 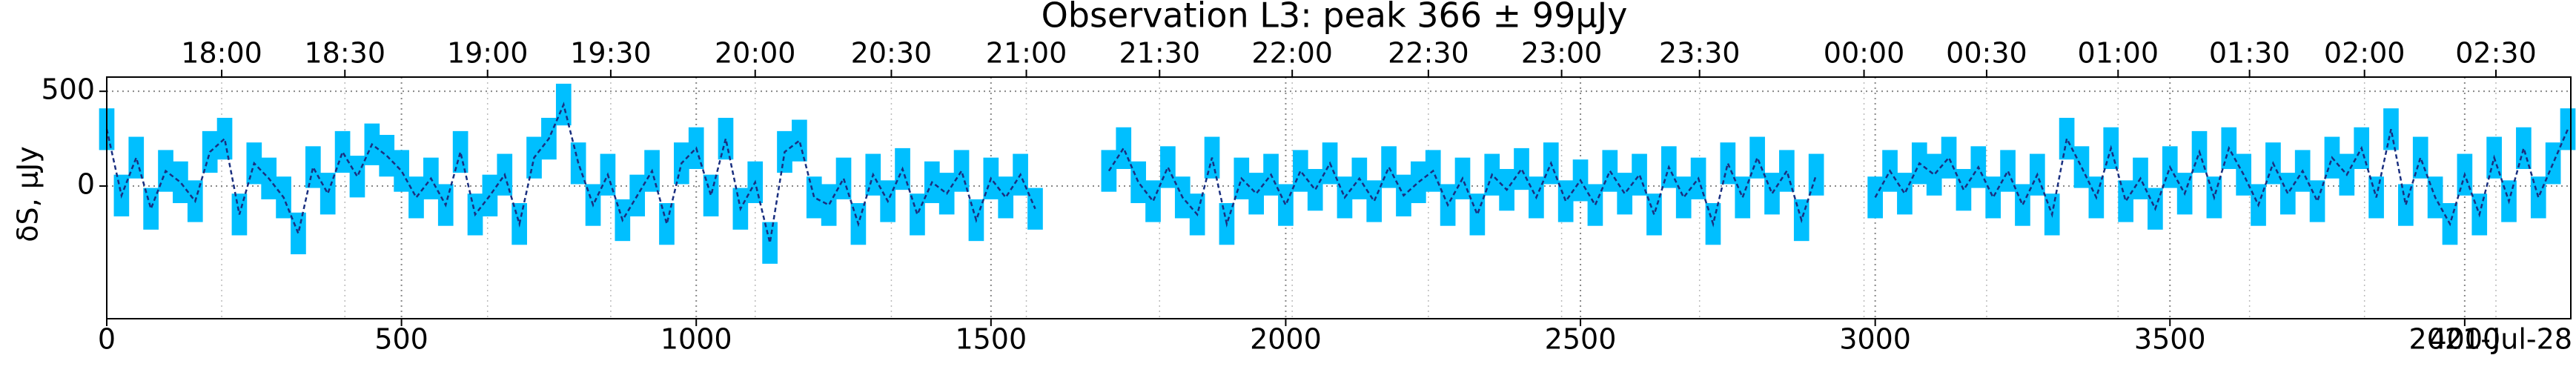 What do you see at coordinates (1581, 340) in the screenshot?
I see `x-tick-label: 2500` at bounding box center [1581, 340].